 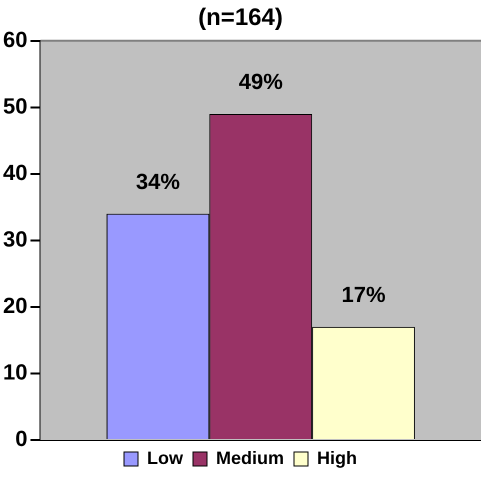 I want to click on y-tick-label: 20, so click(x=15, y=305).